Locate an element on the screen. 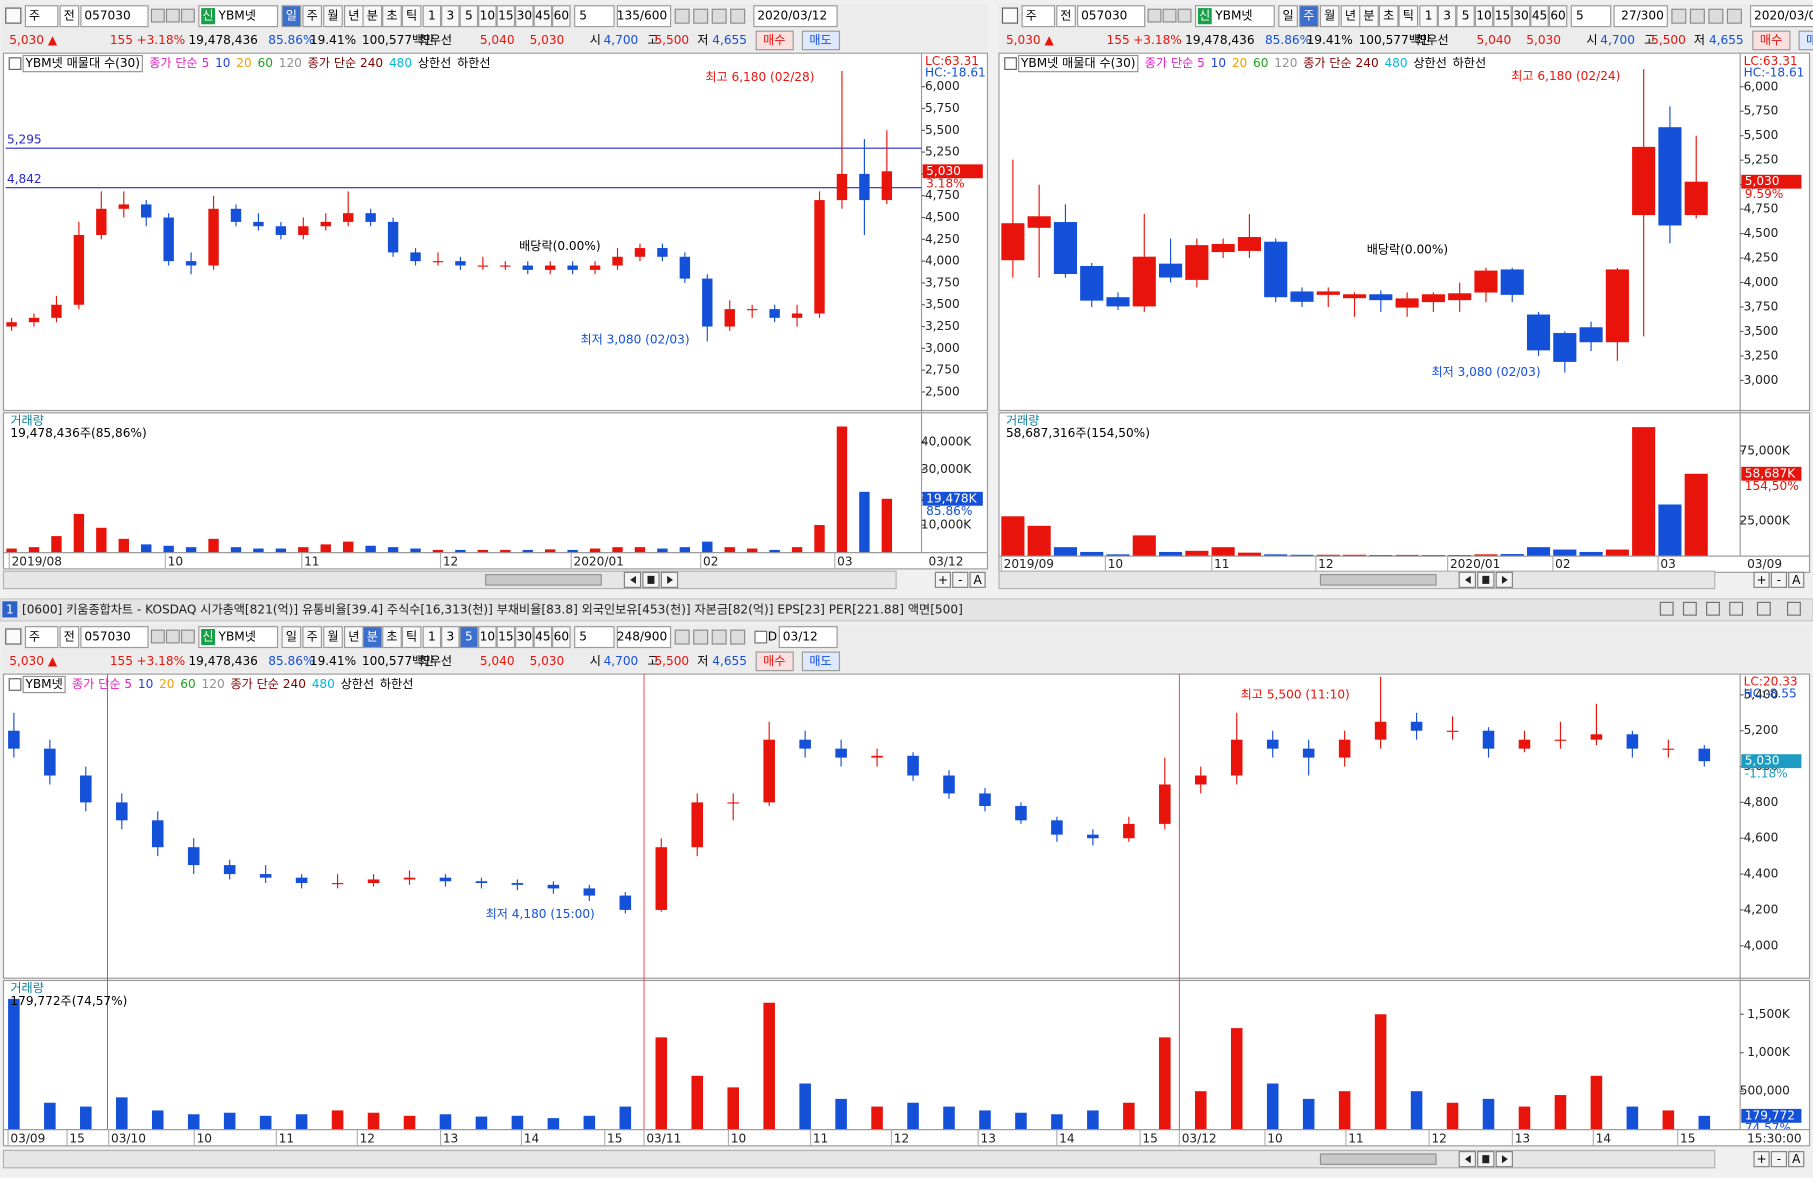 This screenshot has width=1813, height=1178. zoom-button-label: - is located at coordinates (960, 580).